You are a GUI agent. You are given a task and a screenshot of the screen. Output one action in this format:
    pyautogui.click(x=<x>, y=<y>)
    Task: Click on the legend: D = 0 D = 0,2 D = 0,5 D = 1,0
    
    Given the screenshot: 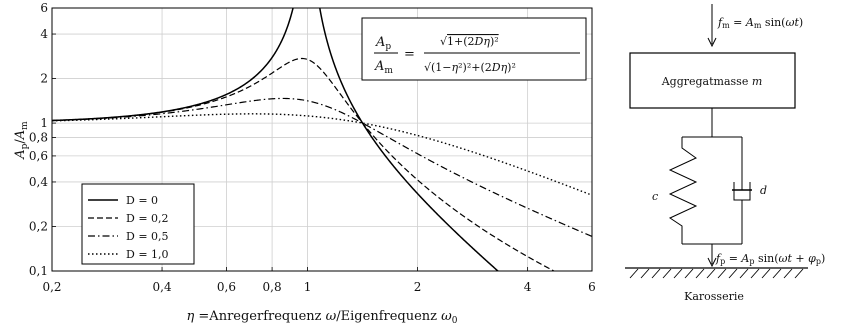 What is the action you would take?
    pyautogui.click(x=138, y=224)
    